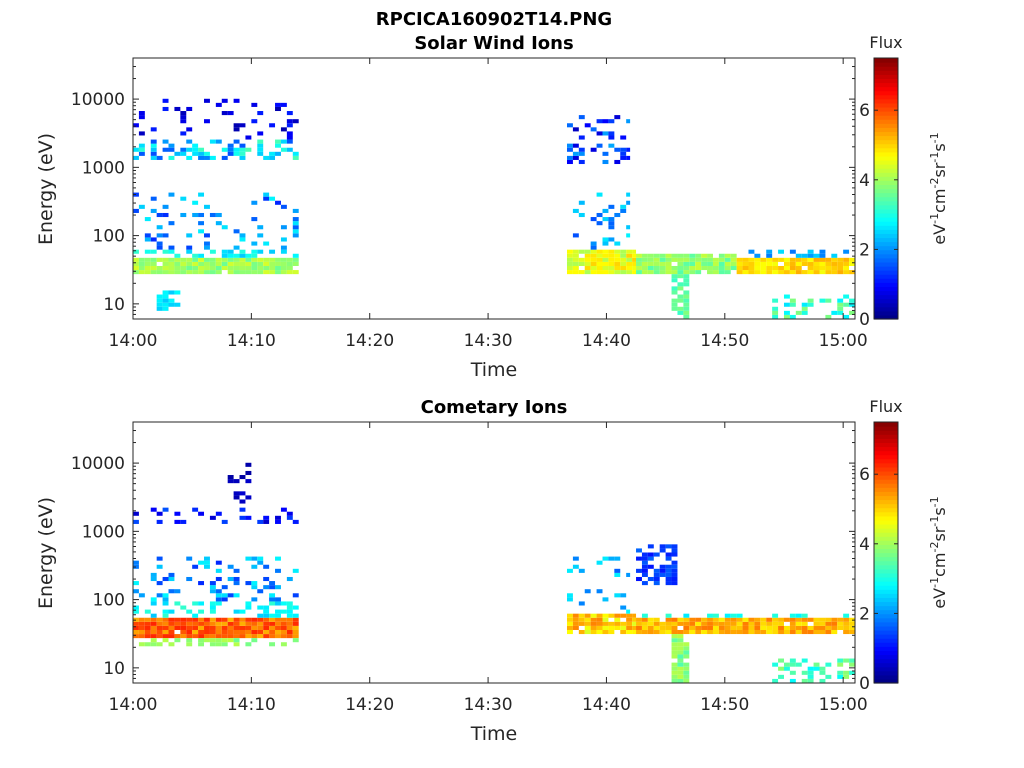 The height and width of the screenshot is (768, 1024). I want to click on x-tick-label: 14:30, so click(488, 341).